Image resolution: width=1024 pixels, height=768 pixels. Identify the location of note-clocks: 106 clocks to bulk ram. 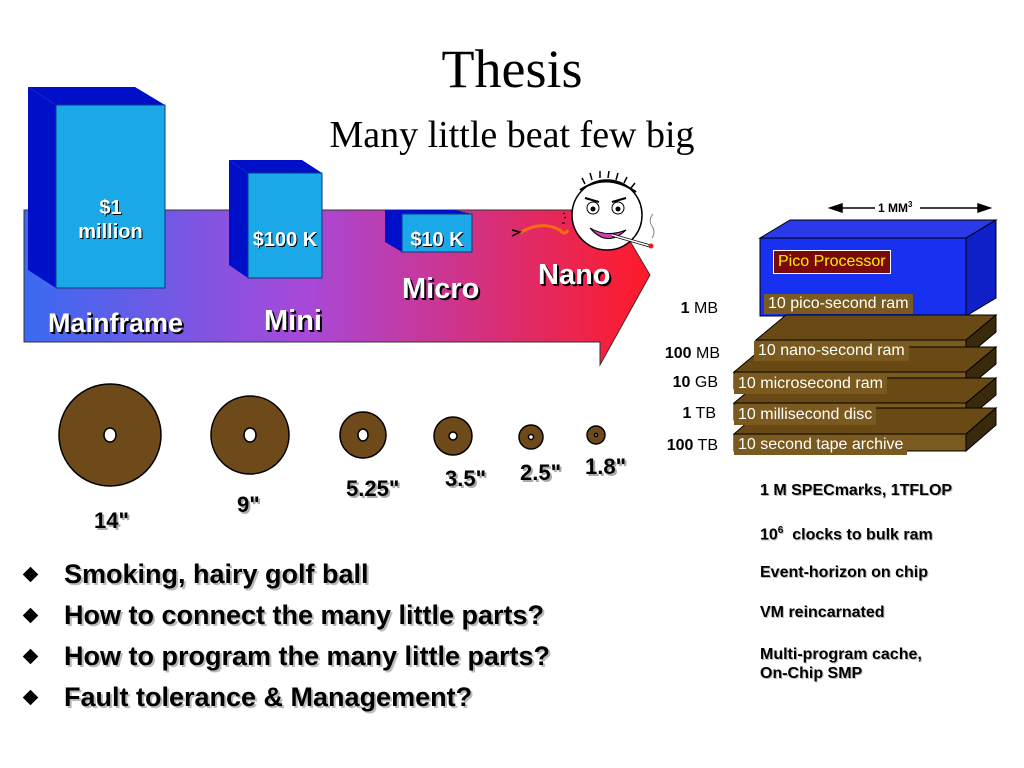
(846, 532).